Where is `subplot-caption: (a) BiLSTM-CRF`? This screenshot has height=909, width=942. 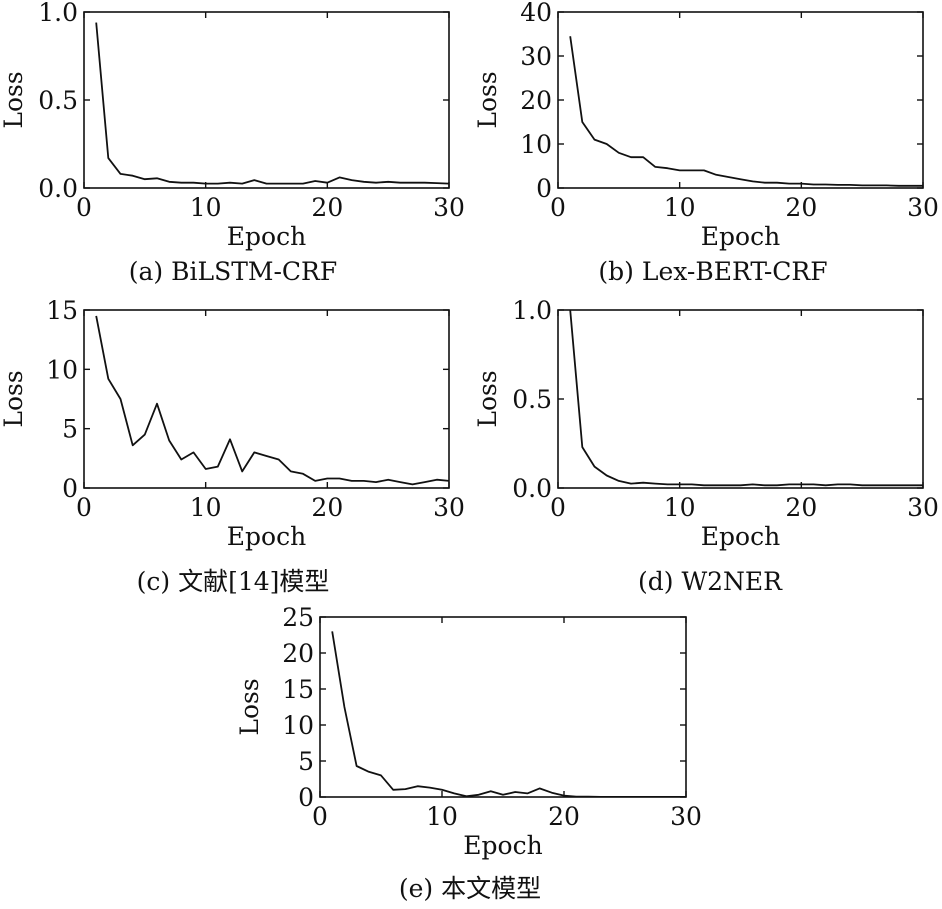
subplot-caption: (a) BiLSTM-CRF is located at coordinates (233, 271).